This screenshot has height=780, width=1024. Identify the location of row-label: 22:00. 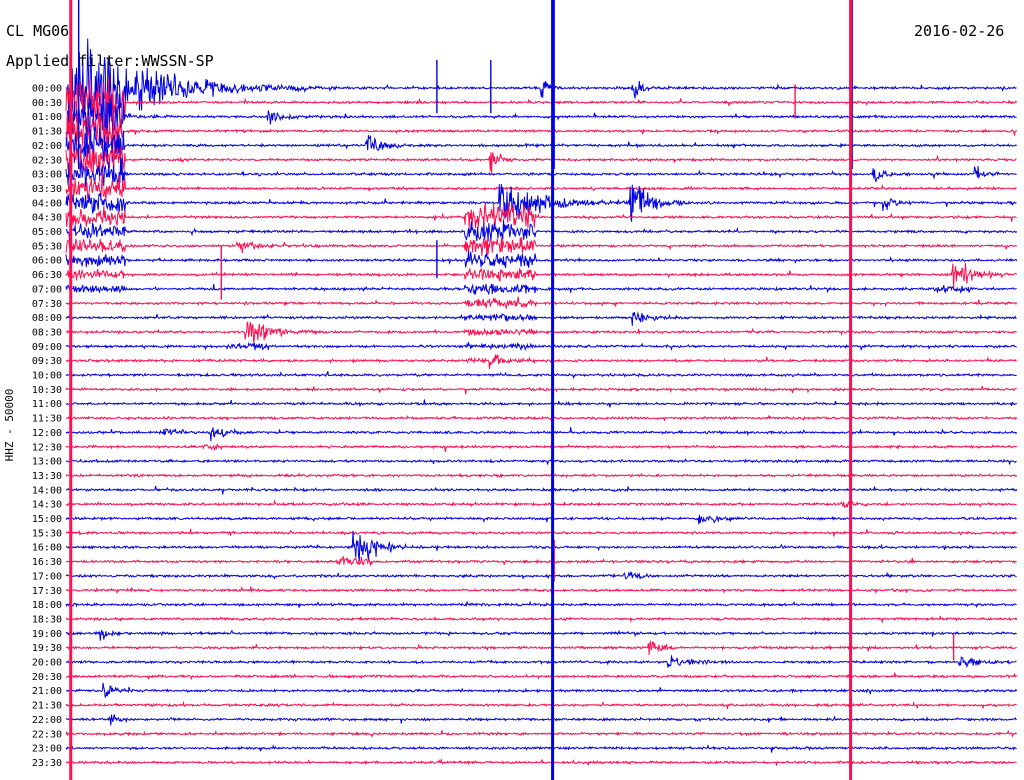
(47, 720).